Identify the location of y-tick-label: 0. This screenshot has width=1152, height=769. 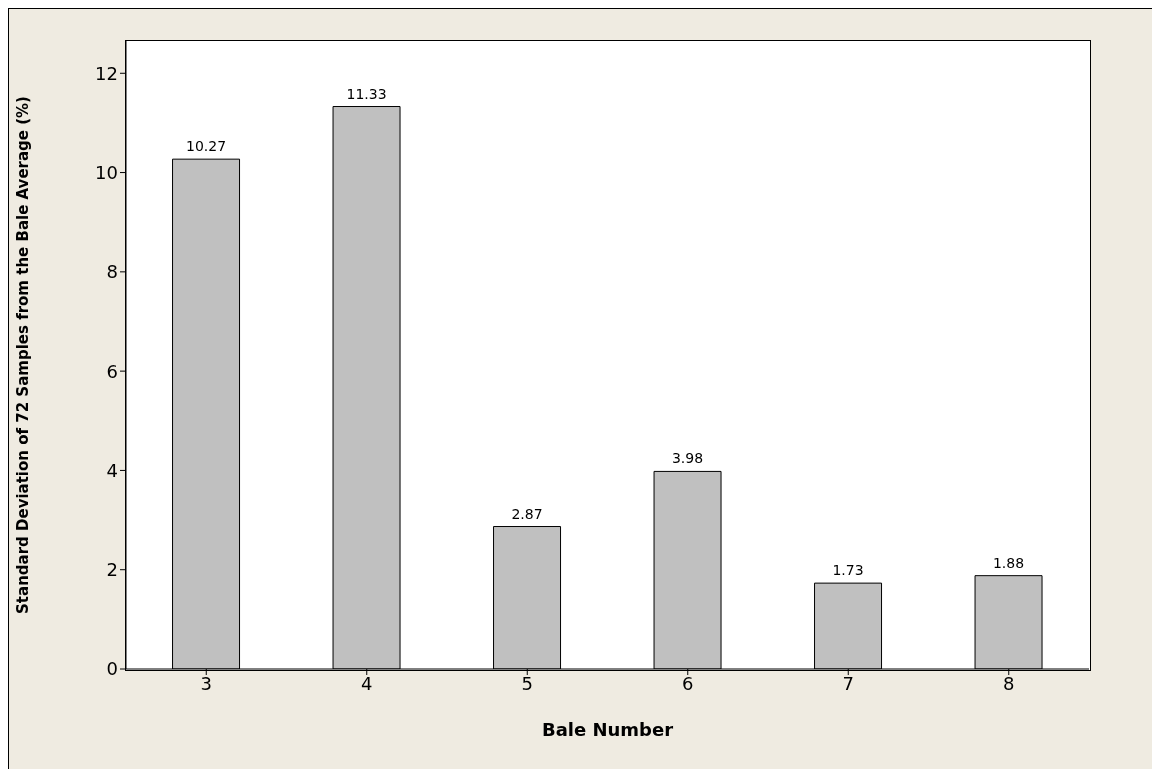
(112, 669).